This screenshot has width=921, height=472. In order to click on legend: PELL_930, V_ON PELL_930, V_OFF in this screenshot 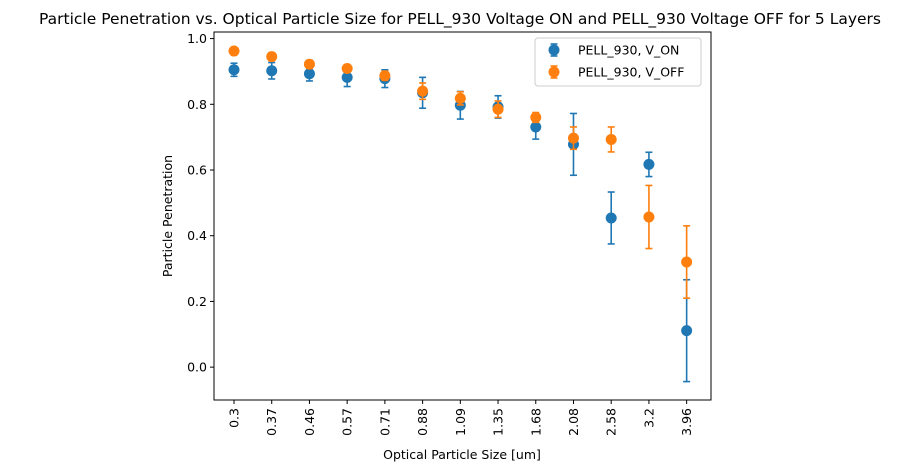, I will do `click(618, 62)`.